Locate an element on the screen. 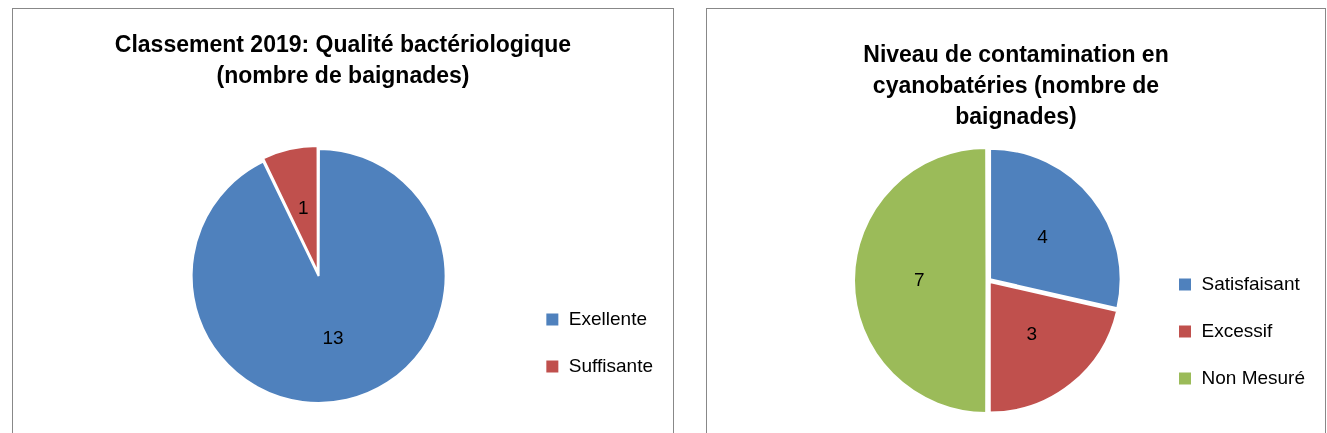 This screenshot has height=433, width=1327. data-label: 1 is located at coordinates (303, 208).